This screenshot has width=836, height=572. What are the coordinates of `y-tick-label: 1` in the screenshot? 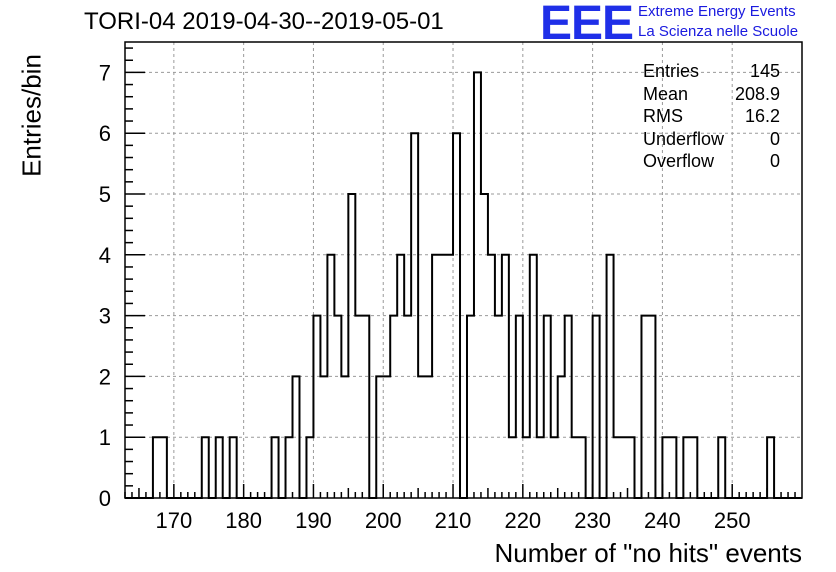 It's located at (105, 437).